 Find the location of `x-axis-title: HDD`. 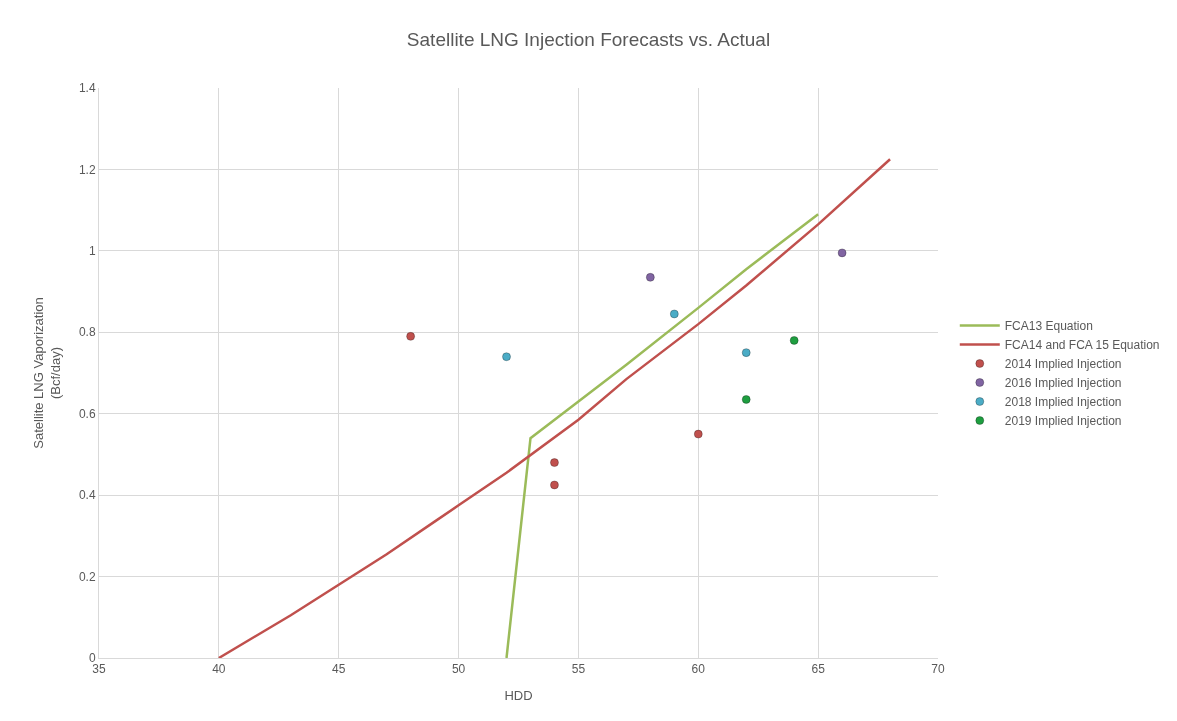

x-axis-title: HDD is located at coordinates (518, 695).